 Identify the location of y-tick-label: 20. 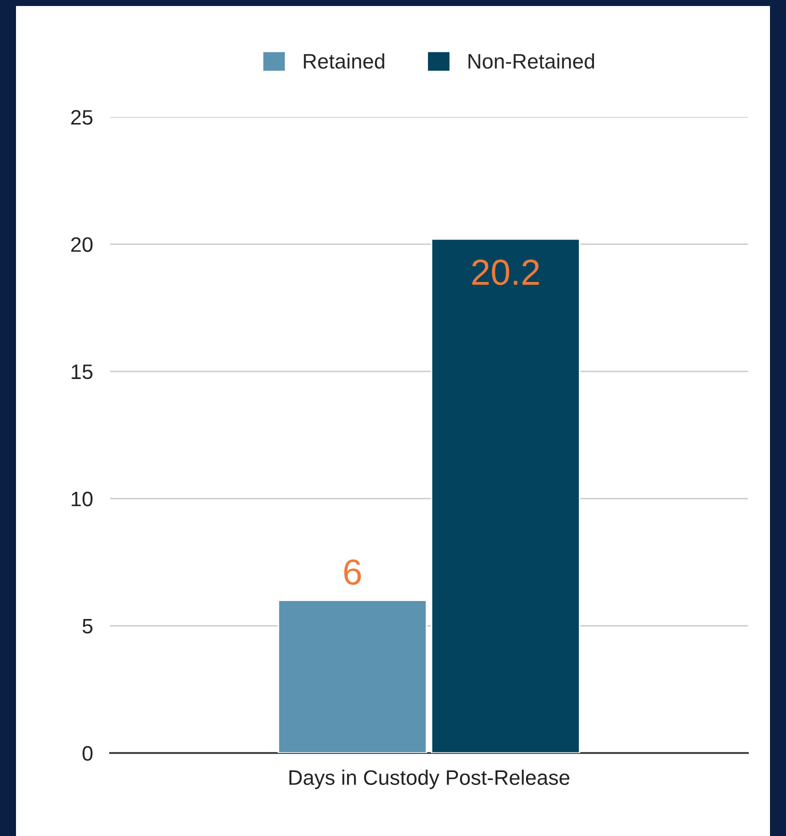
(82, 244).